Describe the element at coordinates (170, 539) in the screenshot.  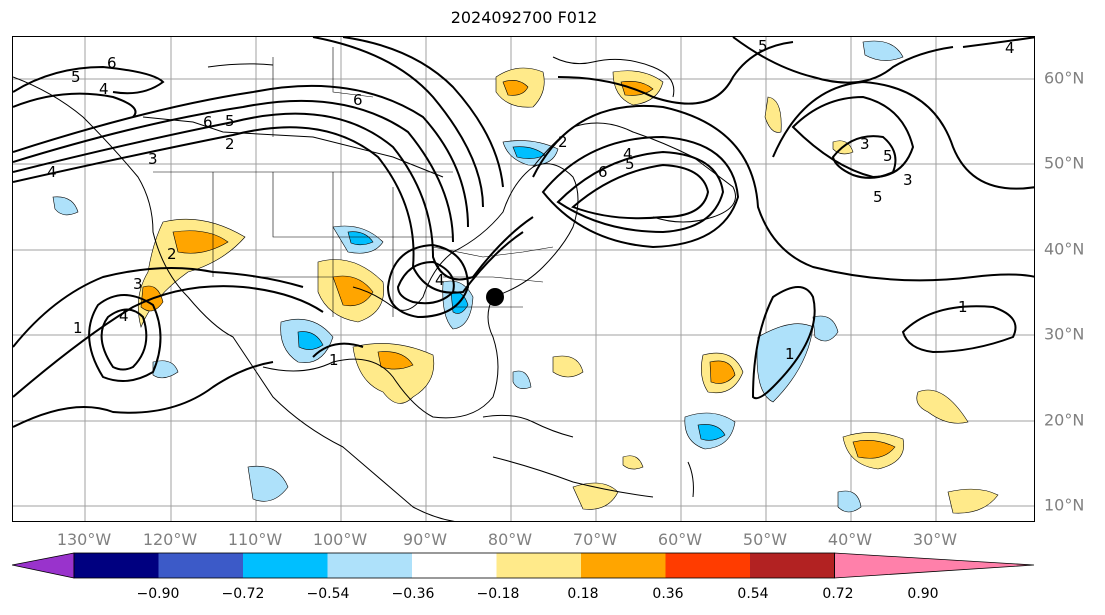
I see `longitude-label: 120°W` at that location.